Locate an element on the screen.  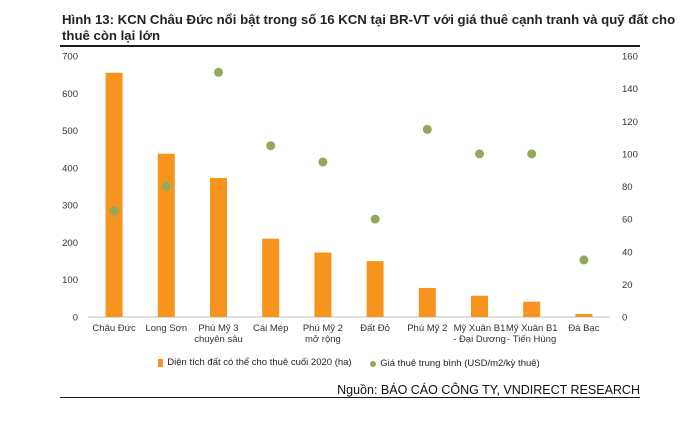
right-axis-tick-label: 80 is located at coordinates (627, 187).